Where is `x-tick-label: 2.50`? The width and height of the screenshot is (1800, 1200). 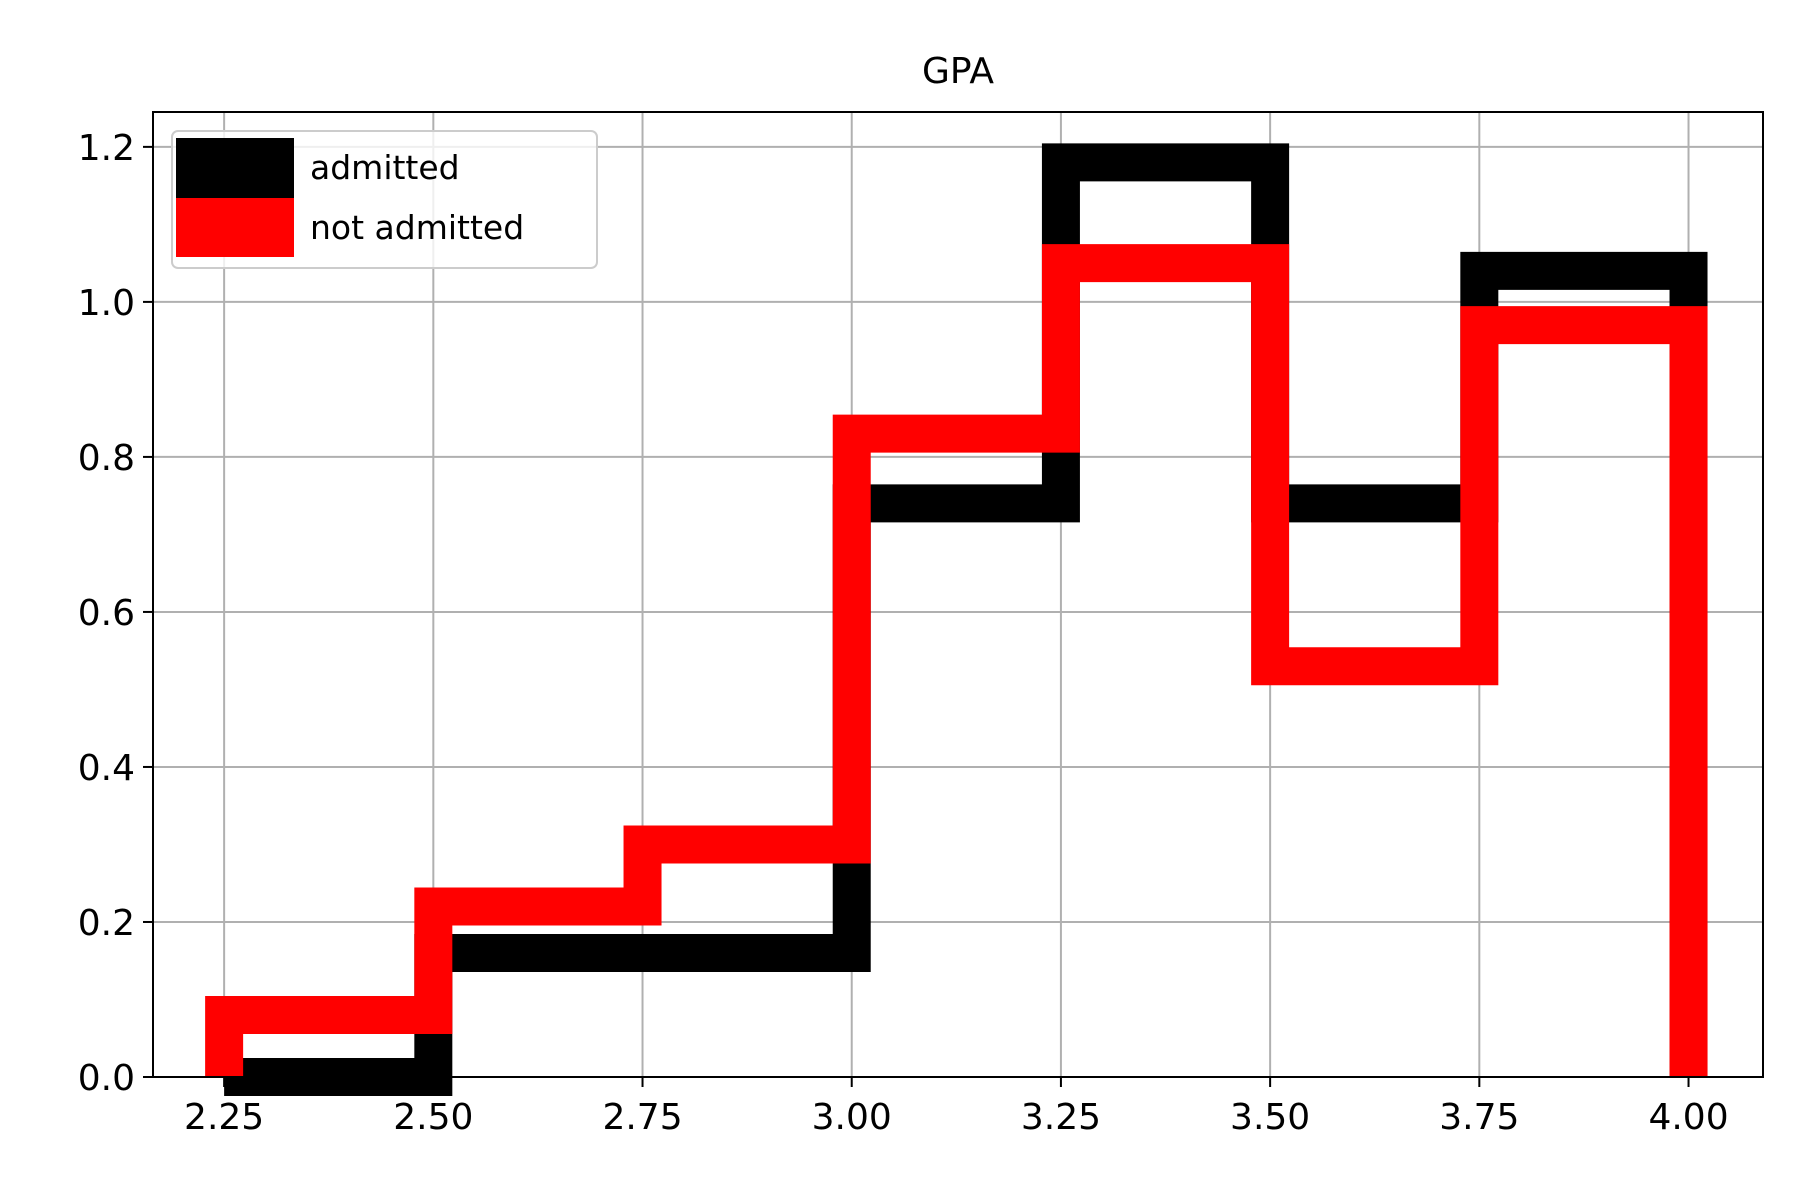
x-tick-label: 2.50 is located at coordinates (433, 1117).